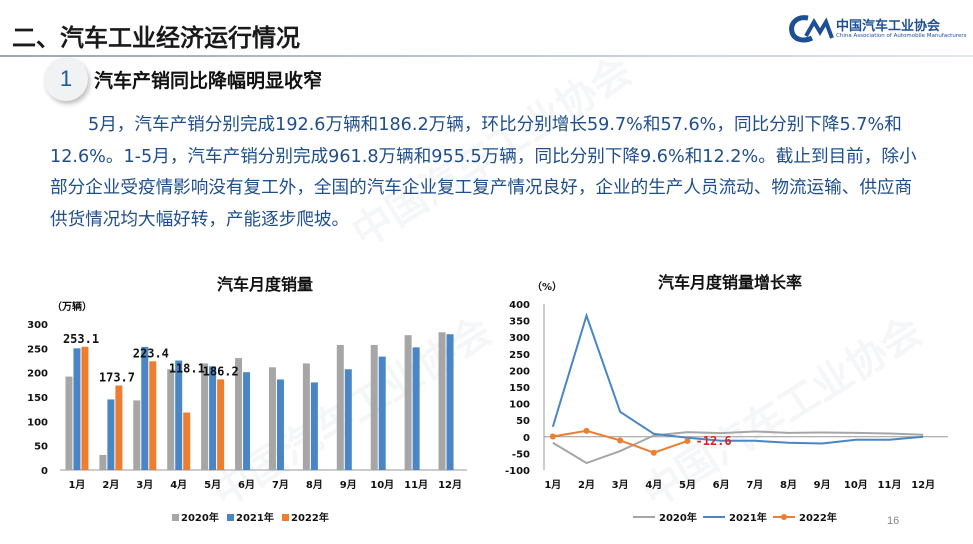  I want to click on bar-2022年-4月, so click(187, 441).